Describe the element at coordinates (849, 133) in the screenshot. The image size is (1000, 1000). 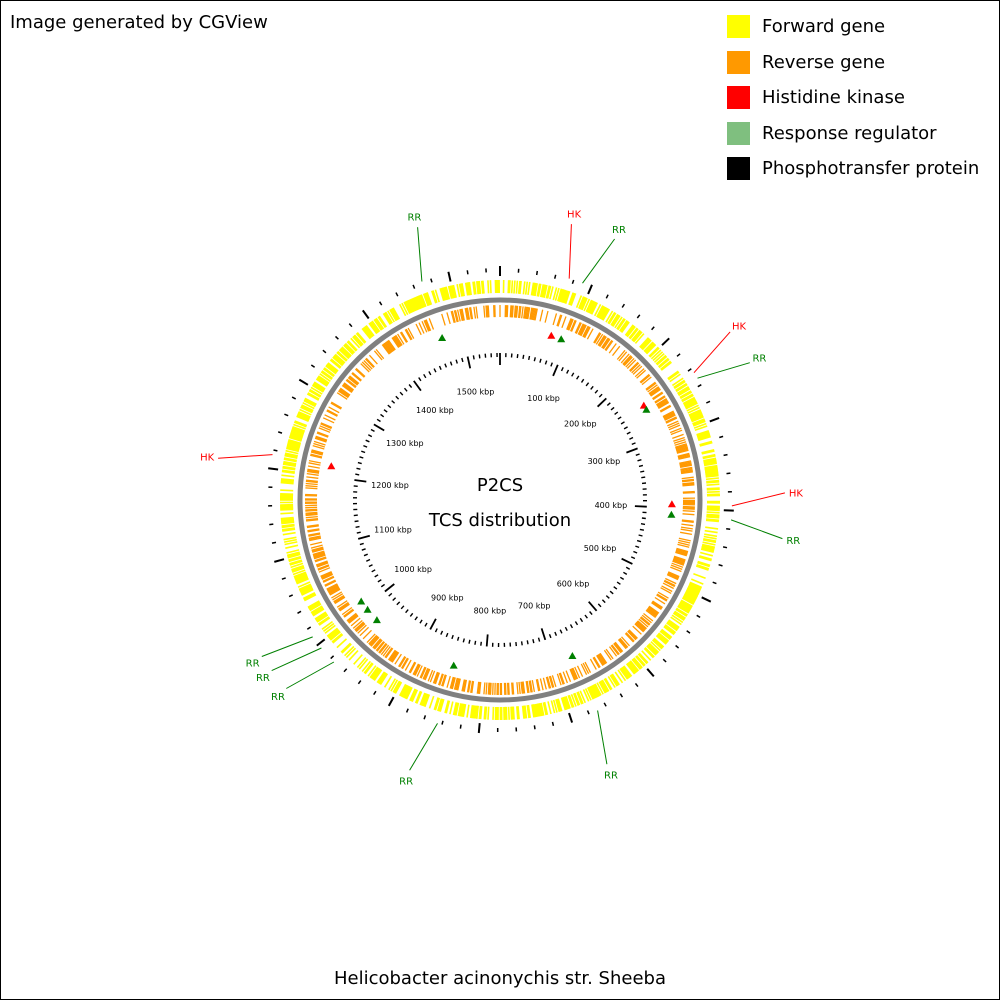
I see `legend-label-response-regulator: Response regulator` at that location.